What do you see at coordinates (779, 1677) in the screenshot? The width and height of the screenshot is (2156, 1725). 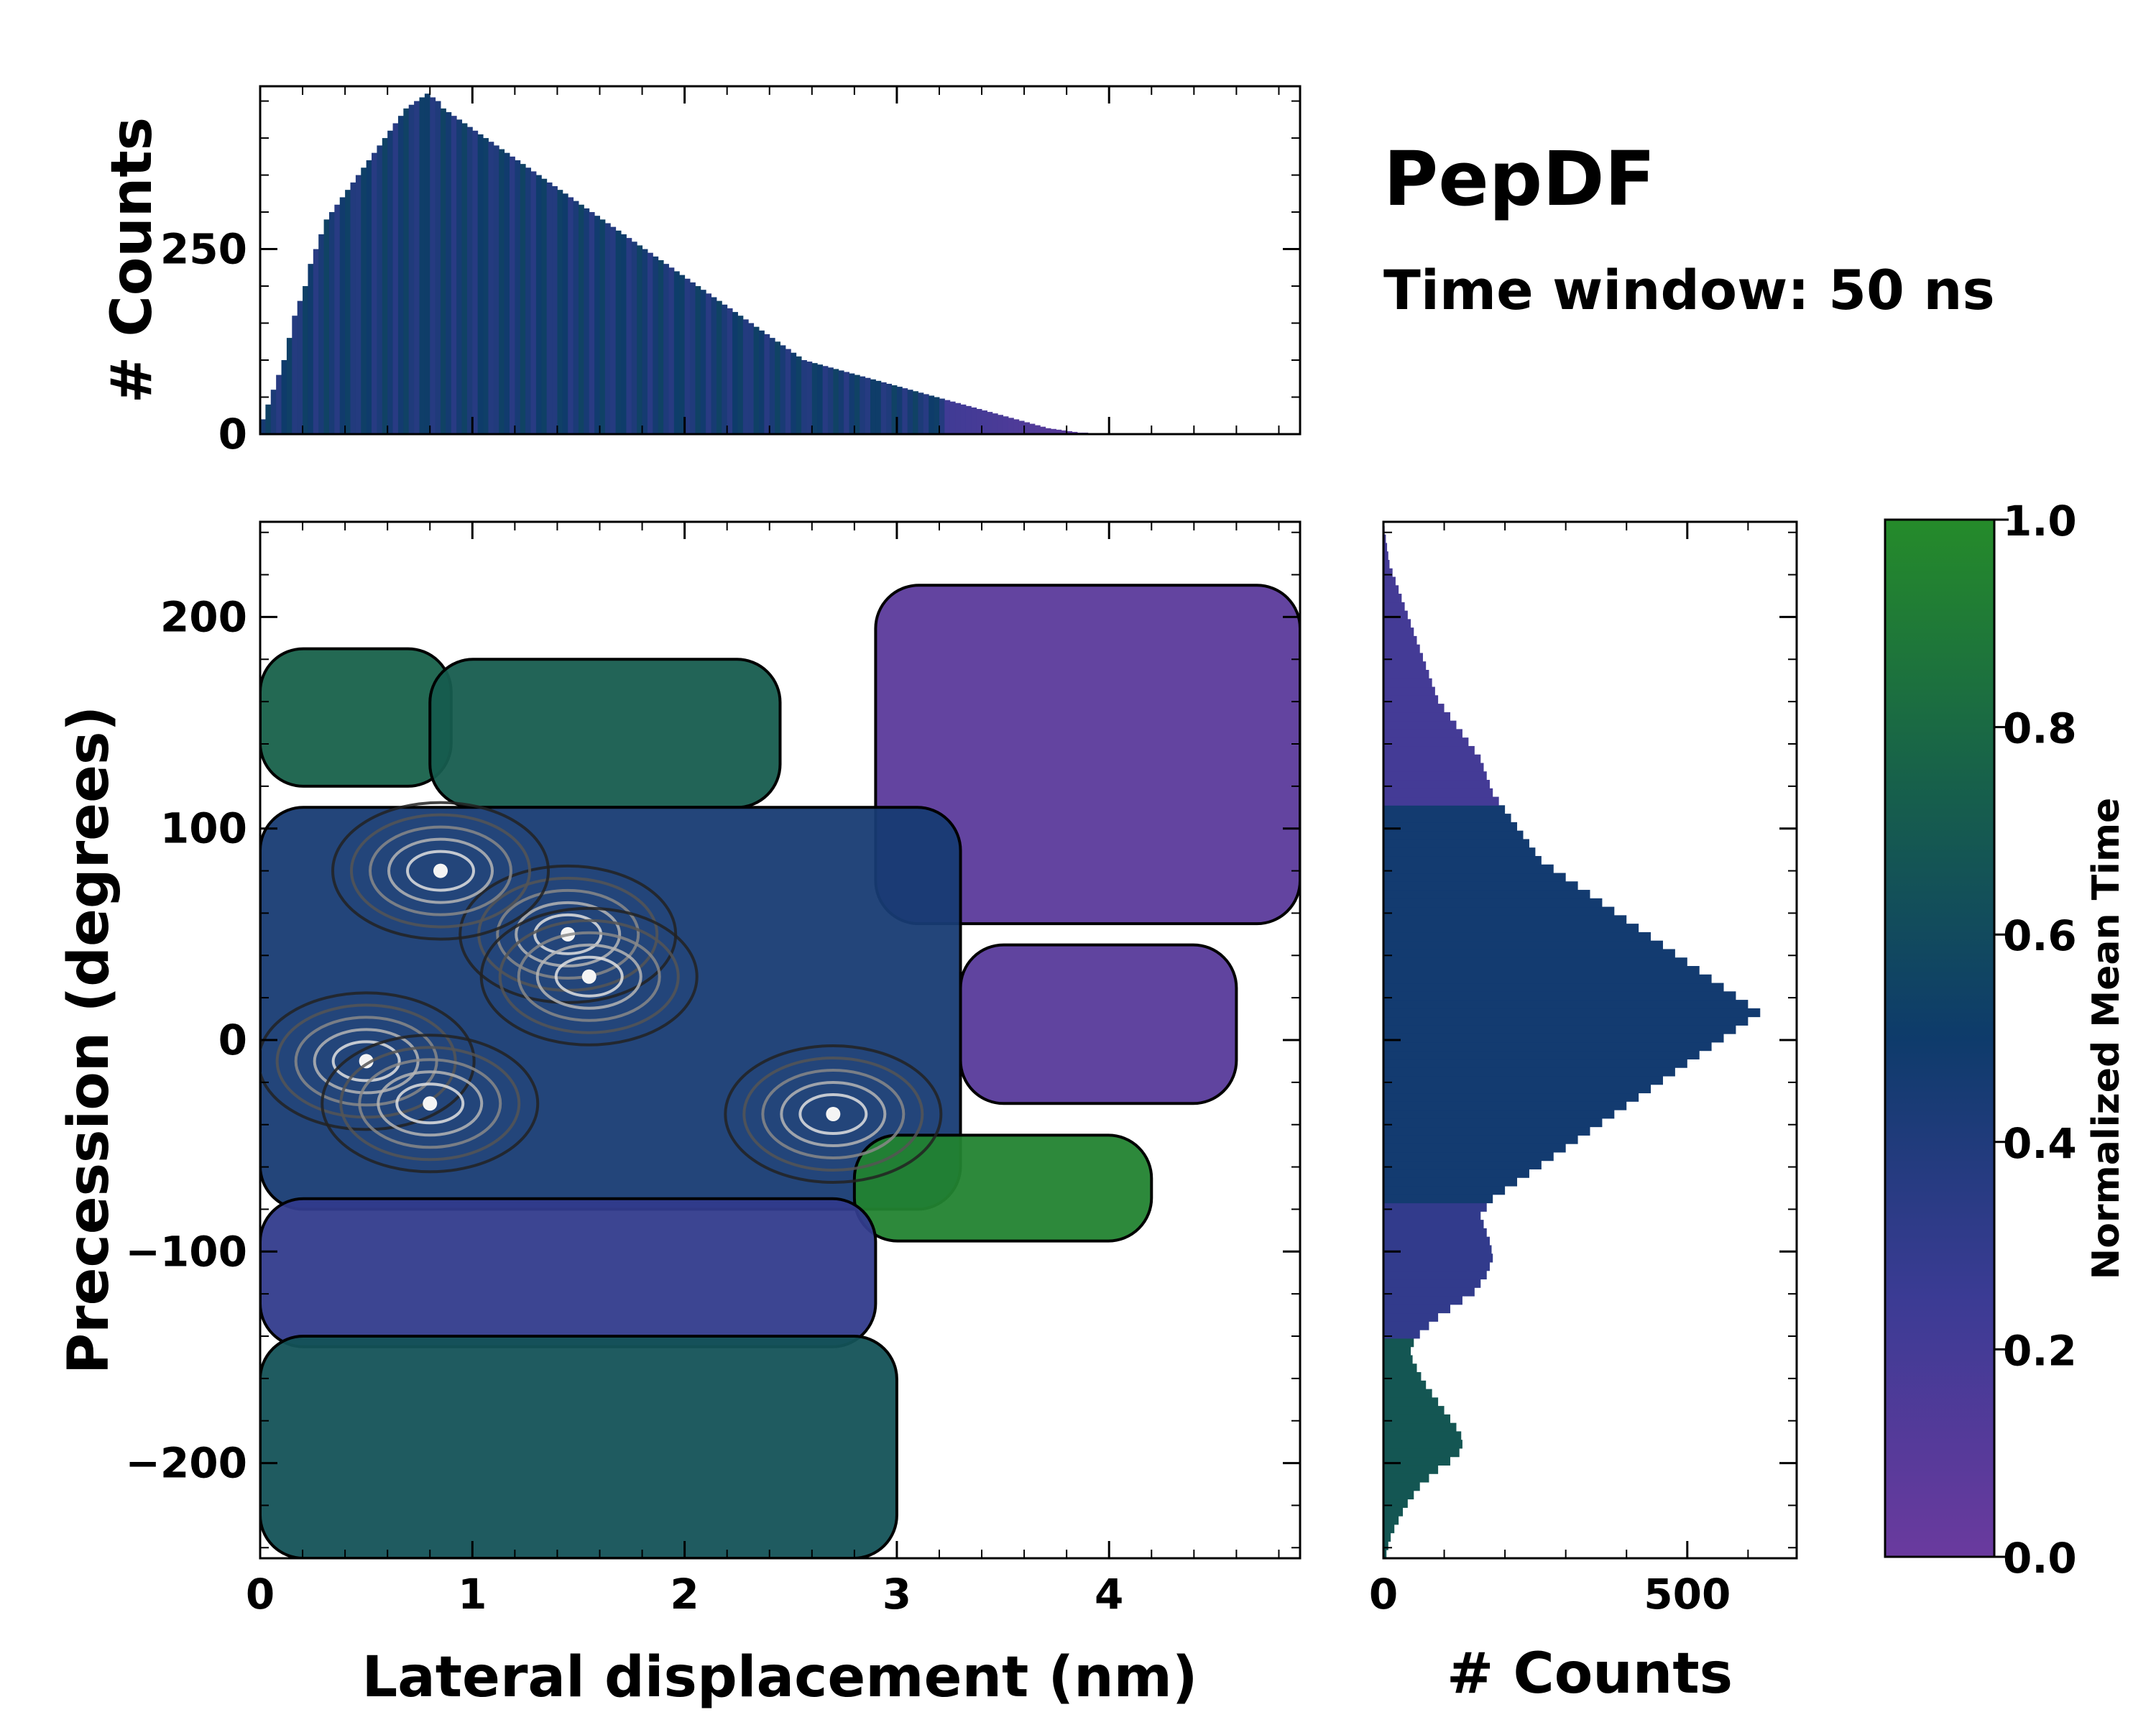 I see `main-xlabel: Lateral displacement (nm)` at bounding box center [779, 1677].